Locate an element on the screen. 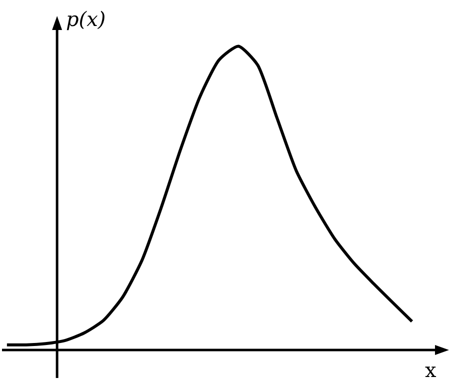 The width and height of the screenshot is (451, 382). x-axis-title: x is located at coordinates (431, 370).